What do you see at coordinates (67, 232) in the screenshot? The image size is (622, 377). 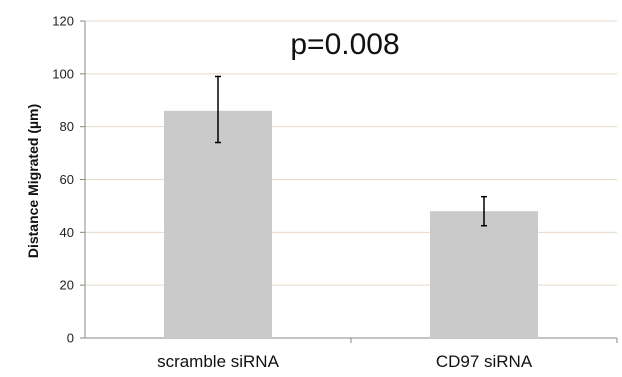 I see `y-tick-label: 40` at bounding box center [67, 232].